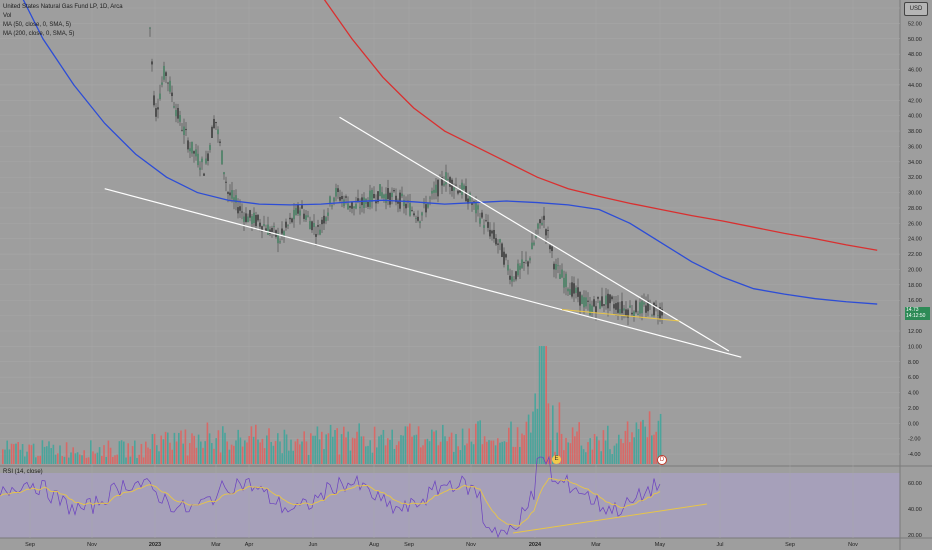  Describe the element at coordinates (660, 545) in the screenshot. I see `time-tick-label: May` at that location.